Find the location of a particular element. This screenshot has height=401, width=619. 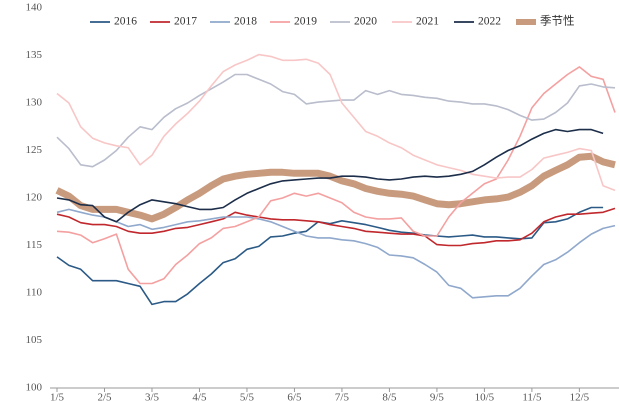

y-tick-label: 130 is located at coordinates (34, 103).